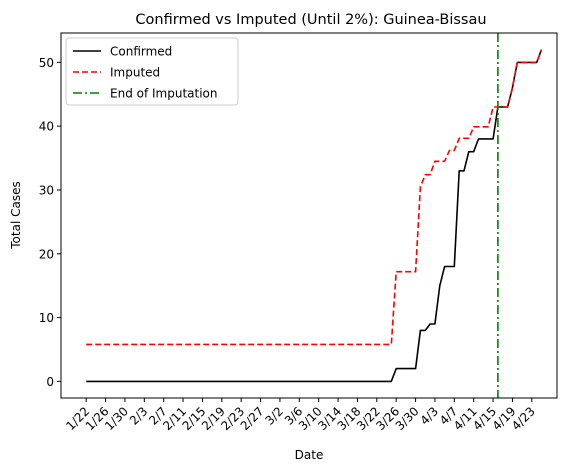 The image size is (562, 473). What do you see at coordinates (164, 94) in the screenshot?
I see `legend-label: End of Imputation` at bounding box center [164, 94].